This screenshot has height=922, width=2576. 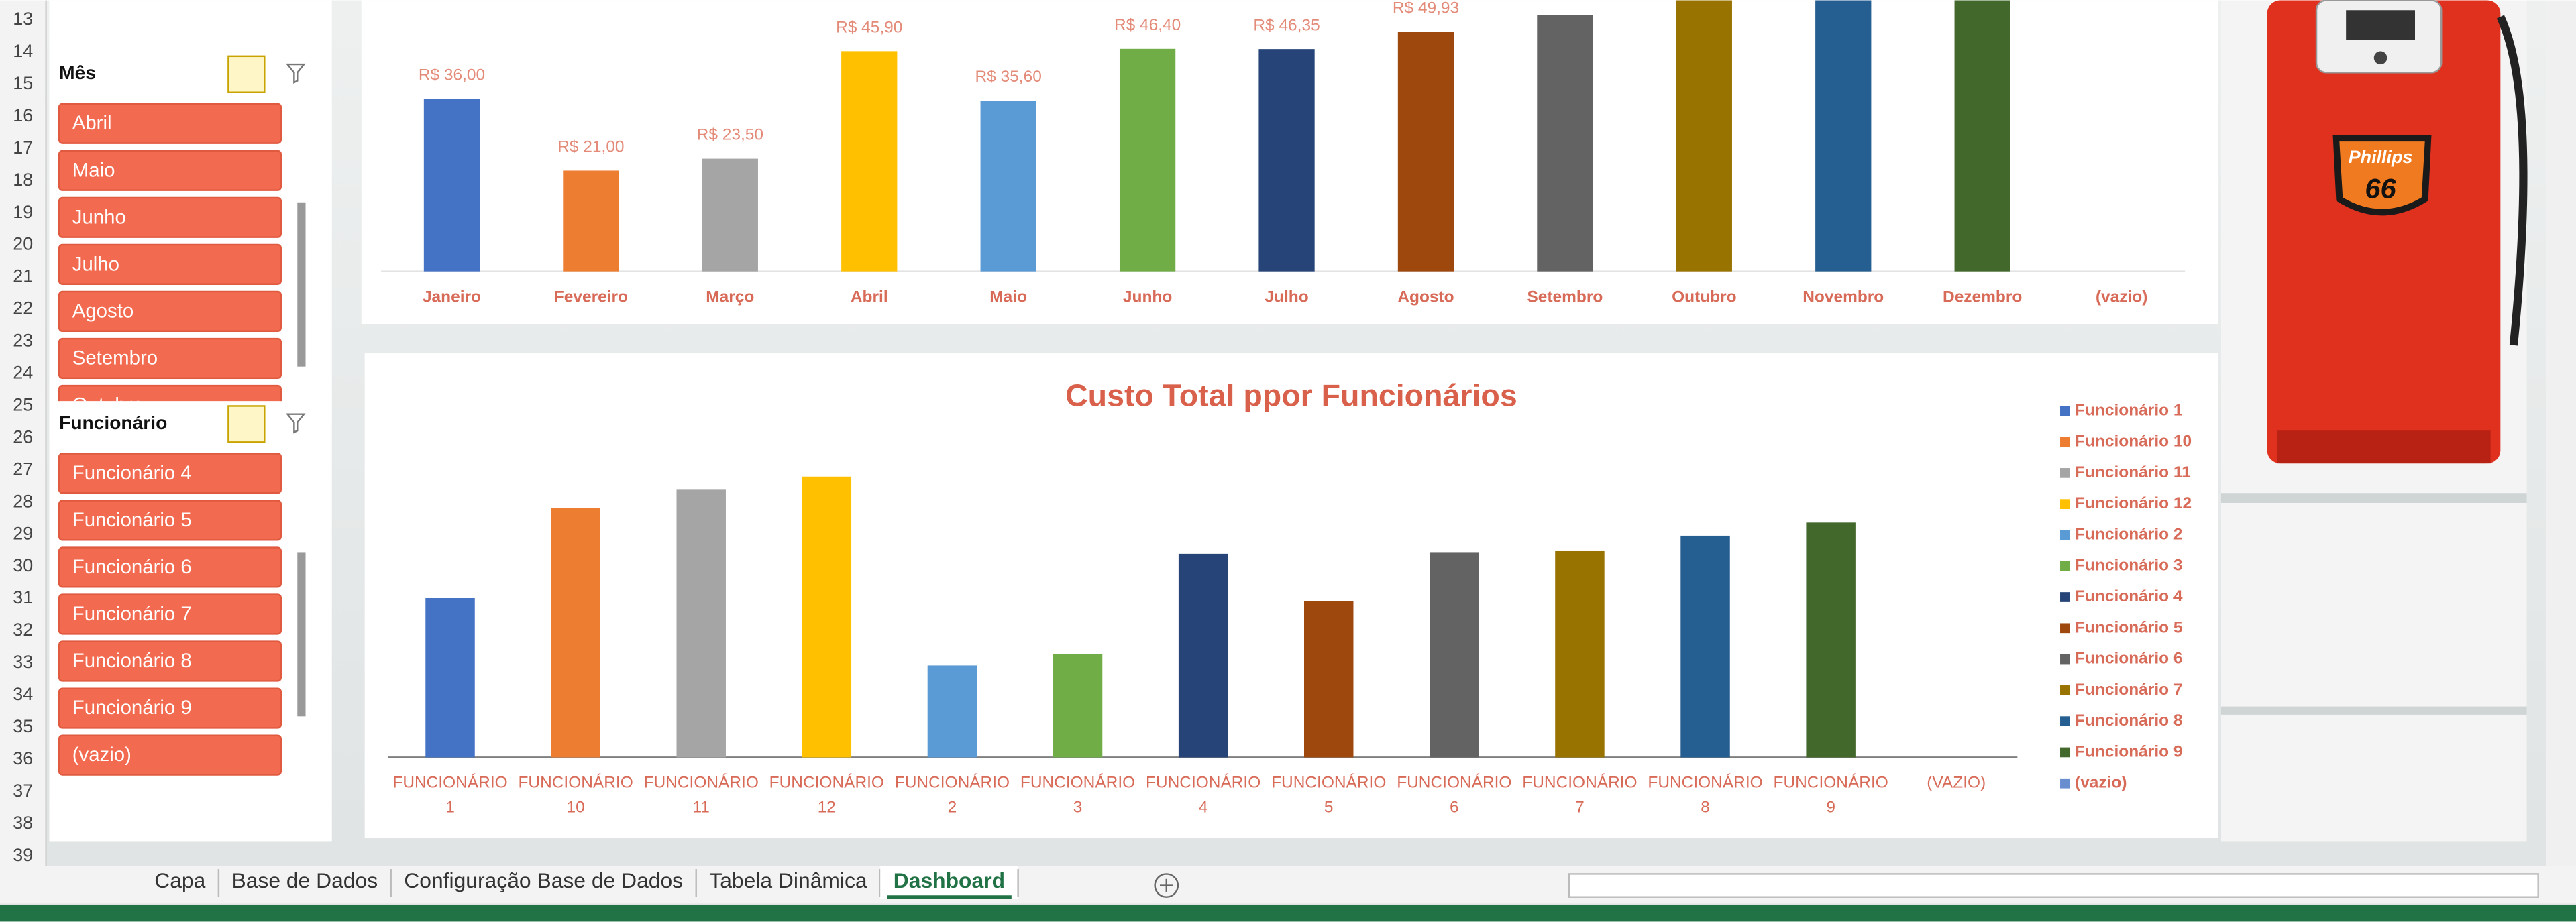 What do you see at coordinates (1077, 795) in the screenshot?
I see `x-tick-label: Funcionário 3` at bounding box center [1077, 795].